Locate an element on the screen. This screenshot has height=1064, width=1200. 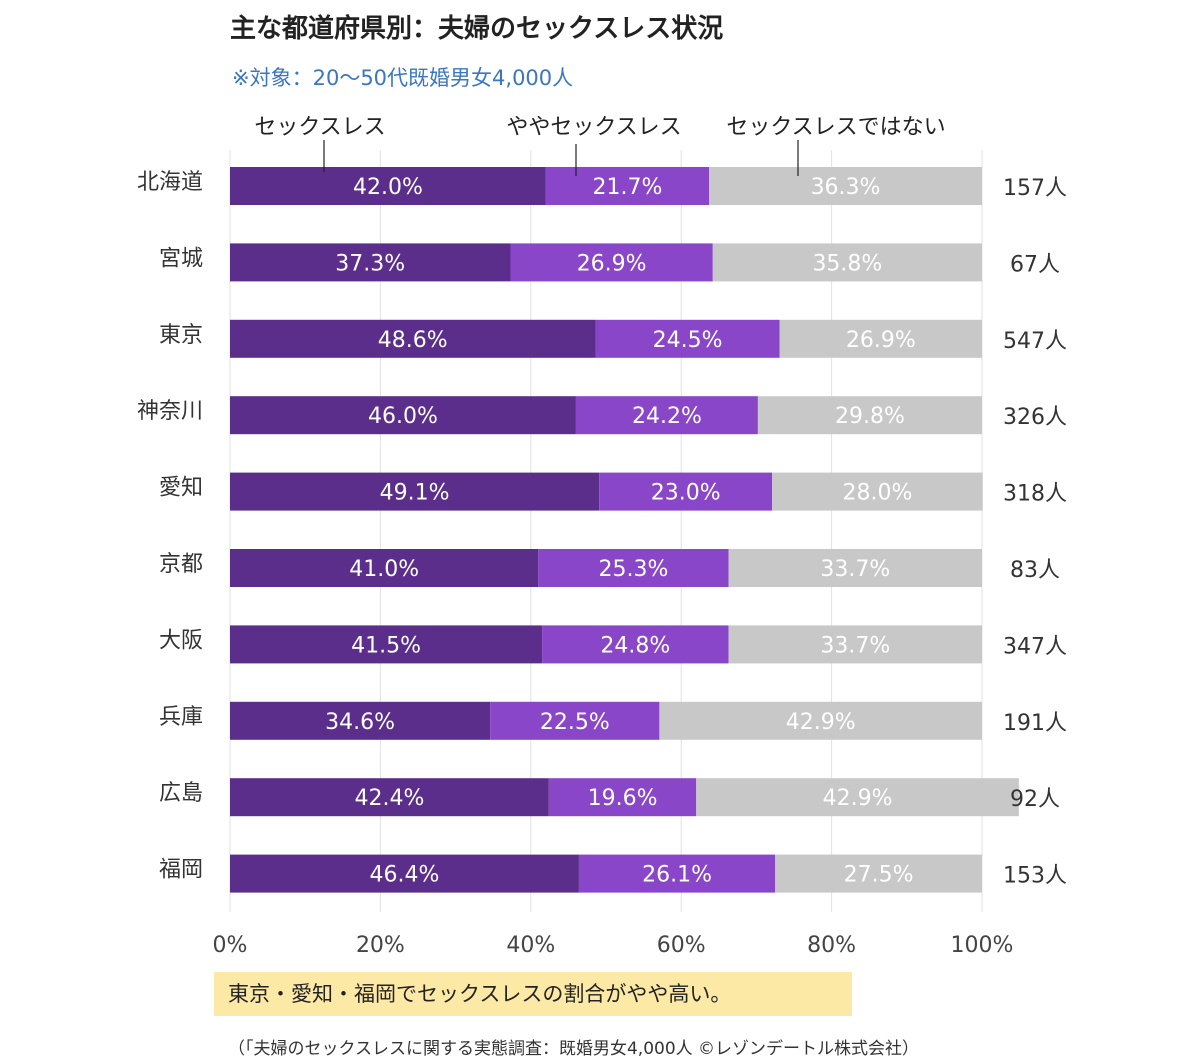
bar-value-label: 21.7% is located at coordinates (627, 187).